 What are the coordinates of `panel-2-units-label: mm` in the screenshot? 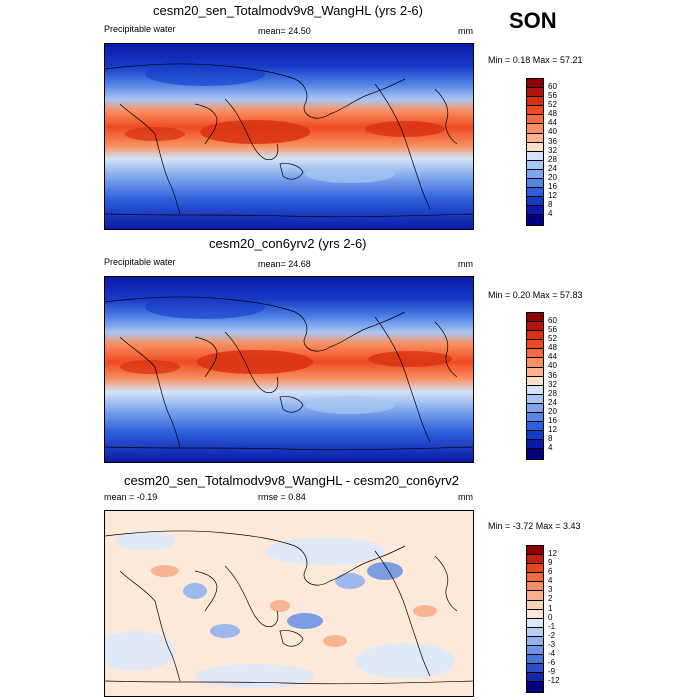 It's located at (465, 264).